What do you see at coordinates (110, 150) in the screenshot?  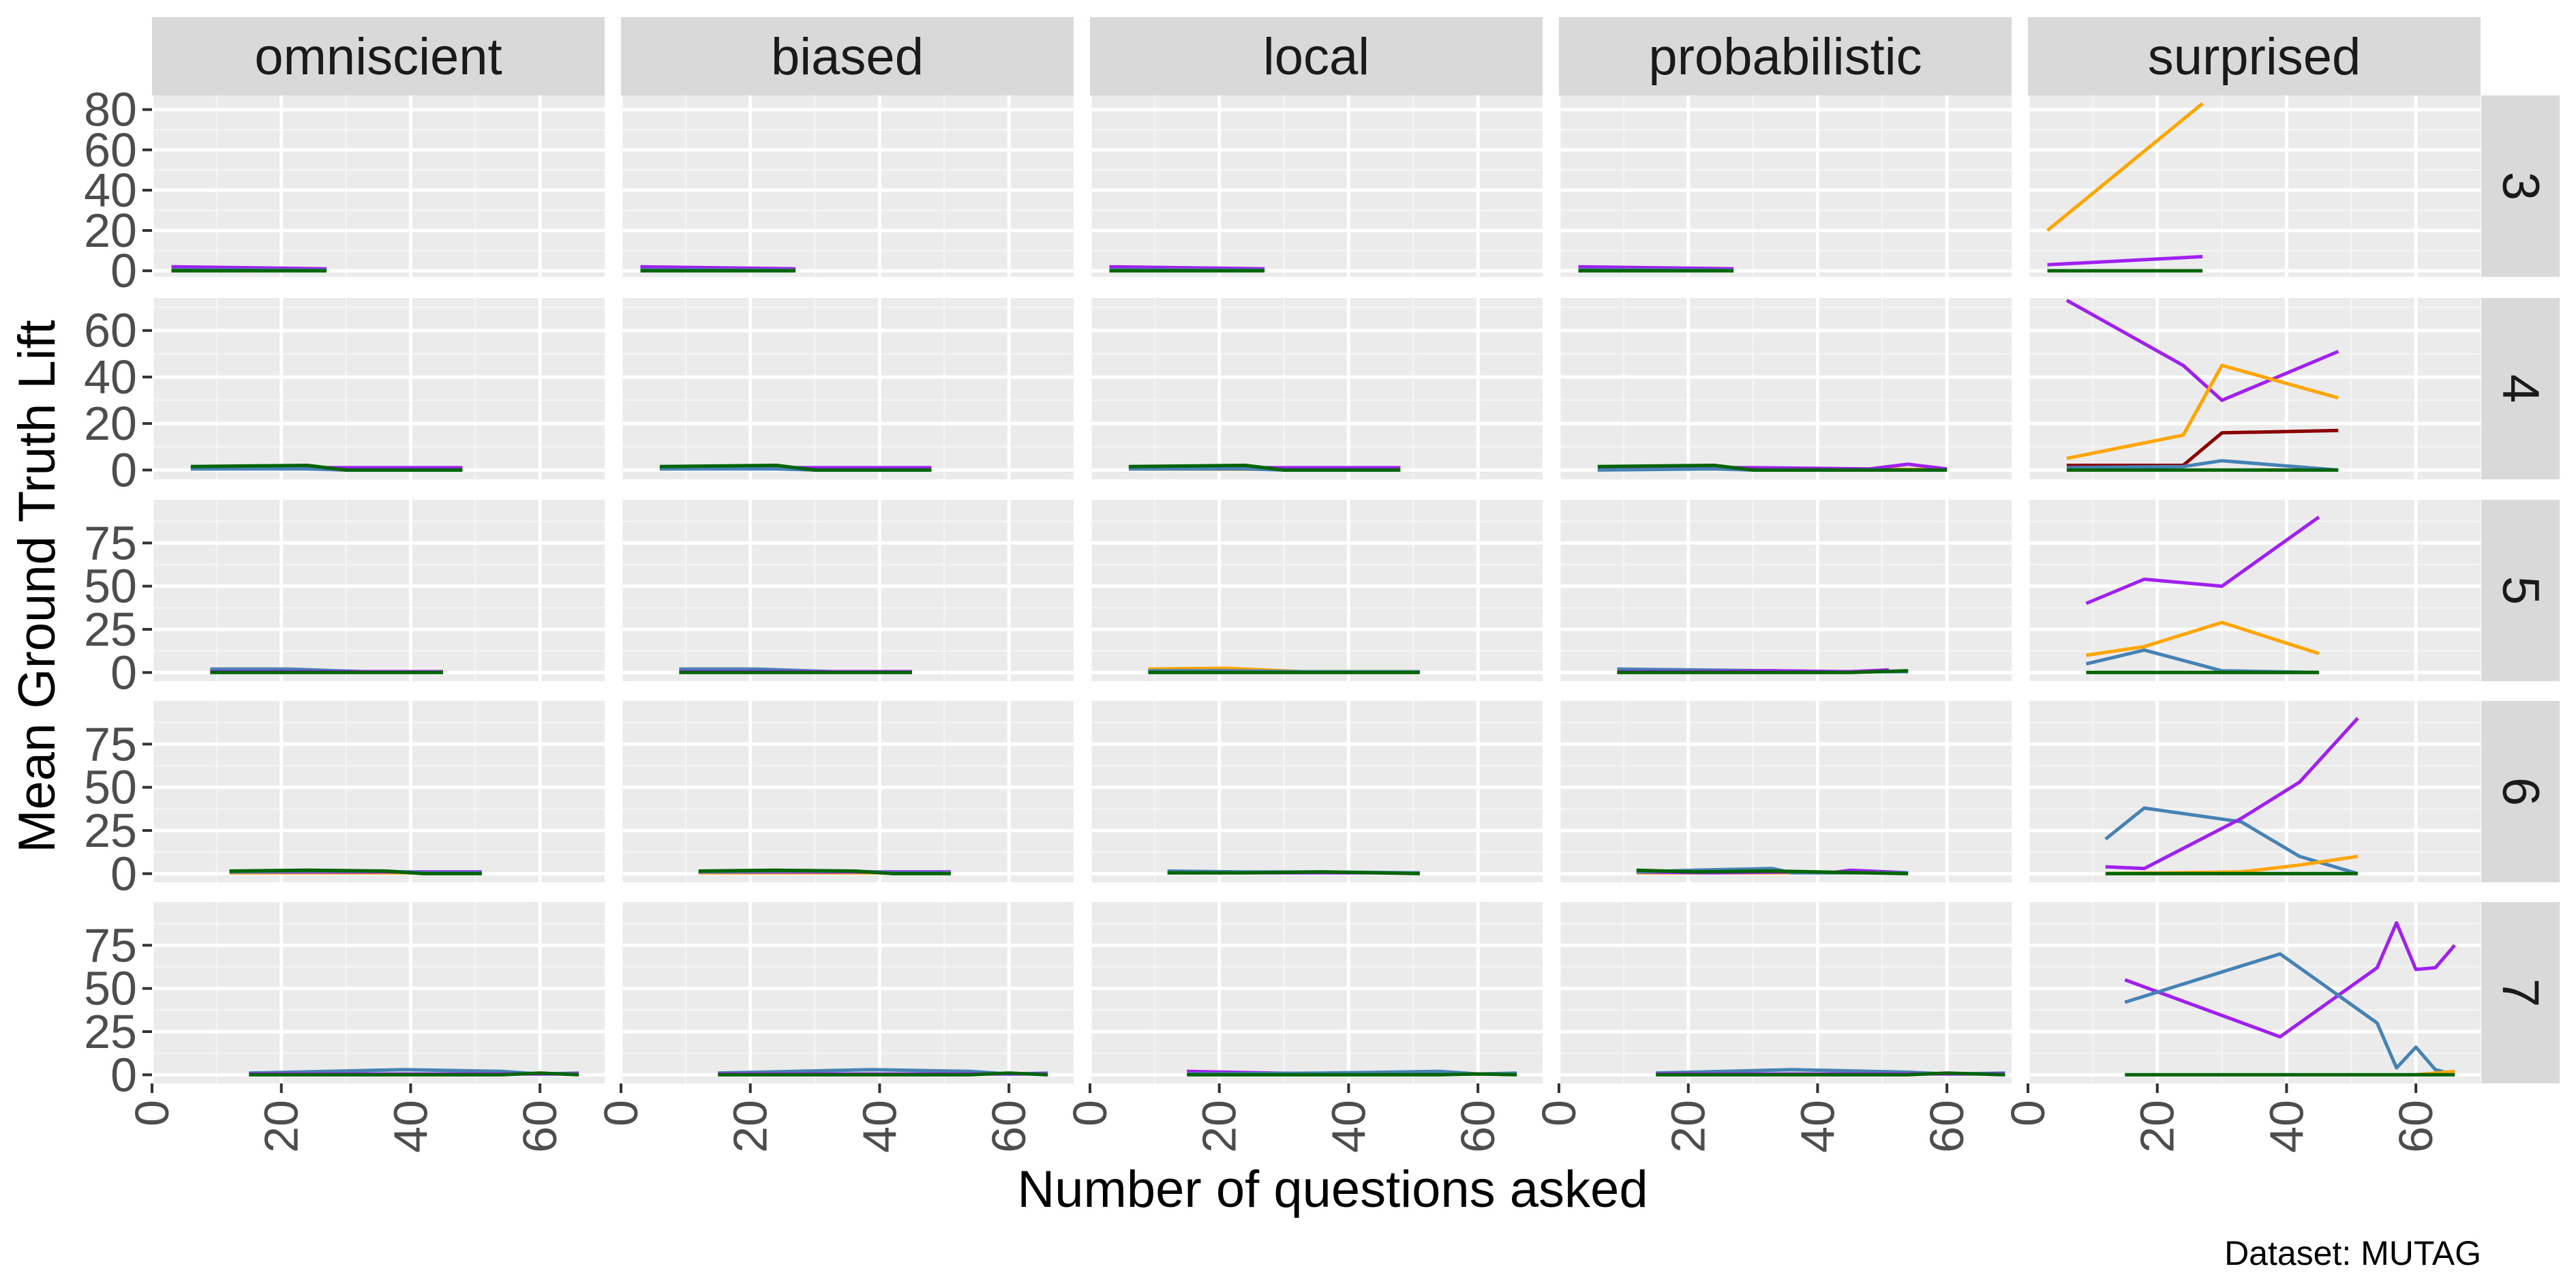 I see `y-tick-label: 60` at bounding box center [110, 150].